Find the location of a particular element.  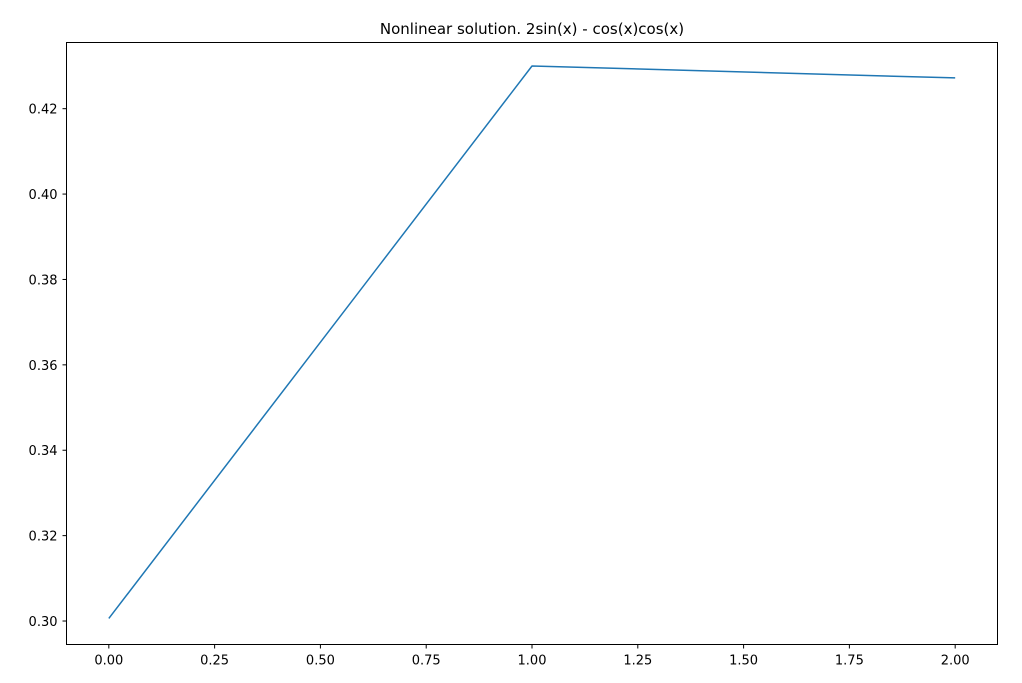

x-tick-label: 0.50 is located at coordinates (320, 661).